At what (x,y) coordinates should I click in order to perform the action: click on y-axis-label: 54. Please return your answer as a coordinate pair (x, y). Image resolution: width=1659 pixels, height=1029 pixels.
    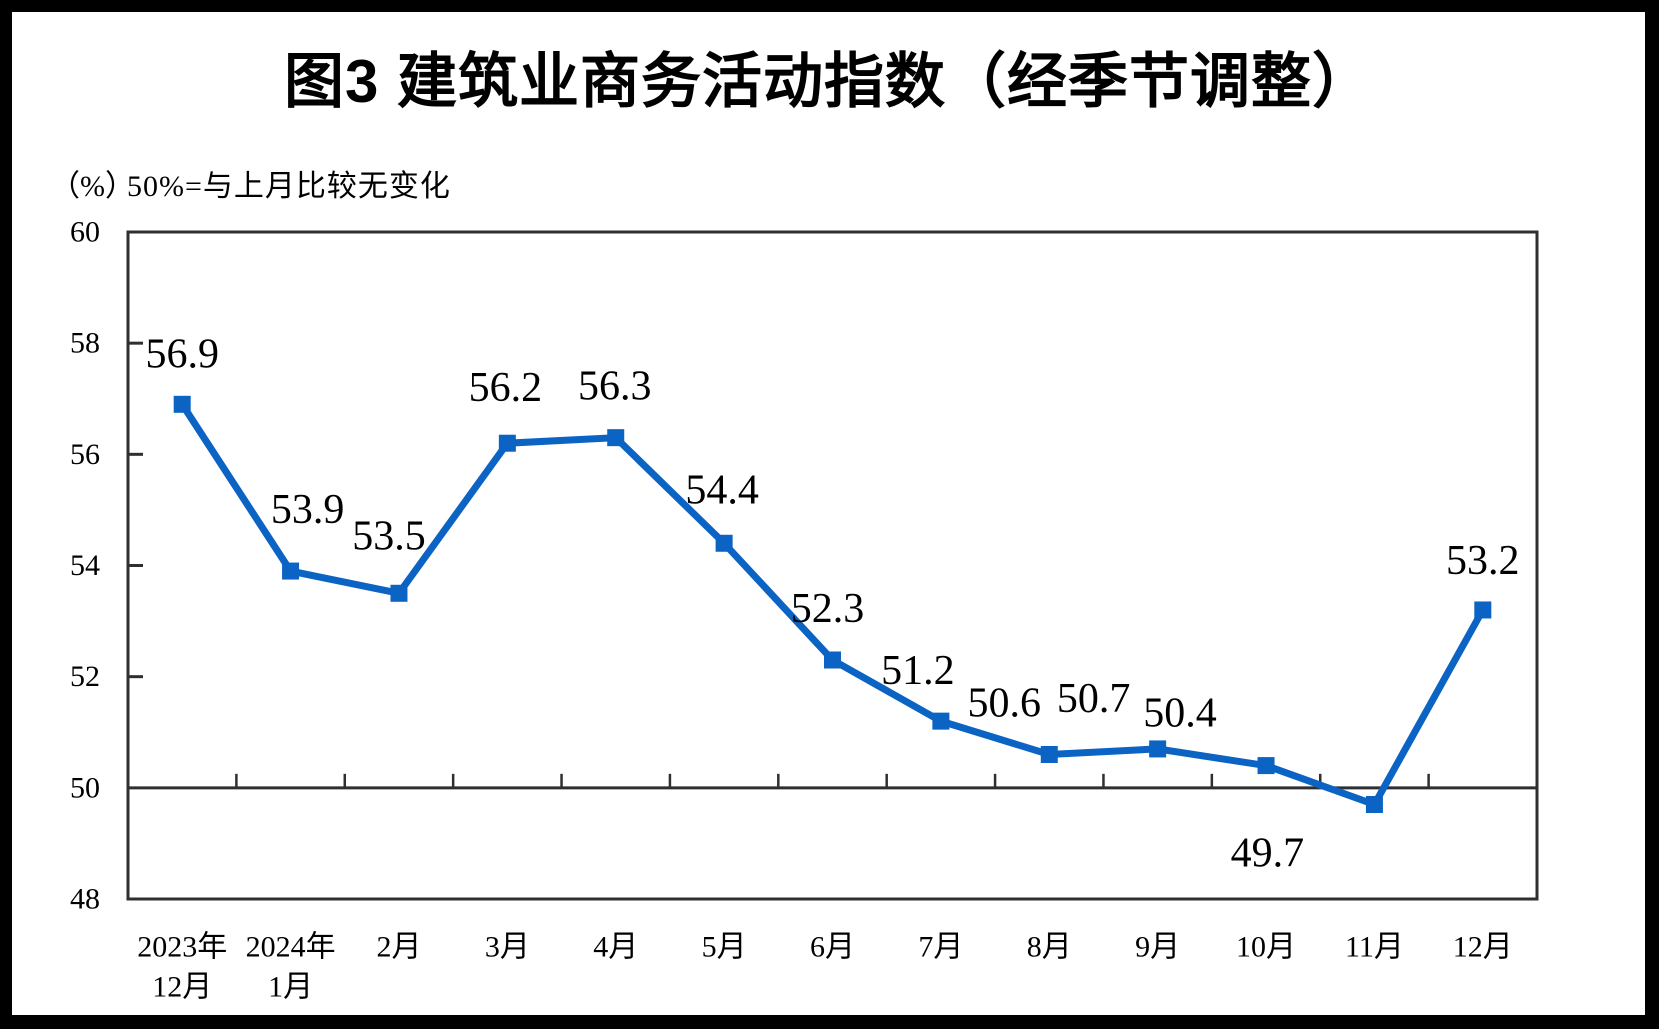
    Looking at the image, I should click on (85, 565).